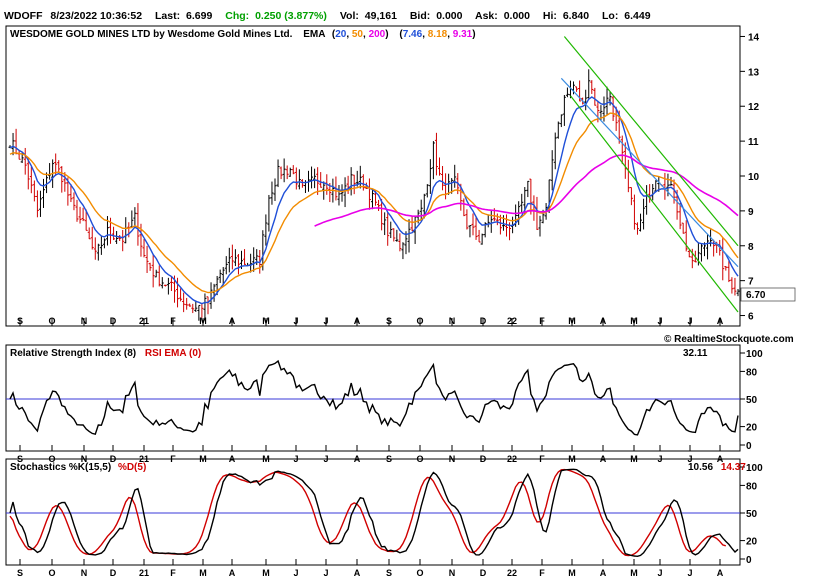 The height and width of the screenshot is (581, 820). I want to click on price-y-axis: 6 7 8 9 10 11 12 13 14, so click(750, 177).